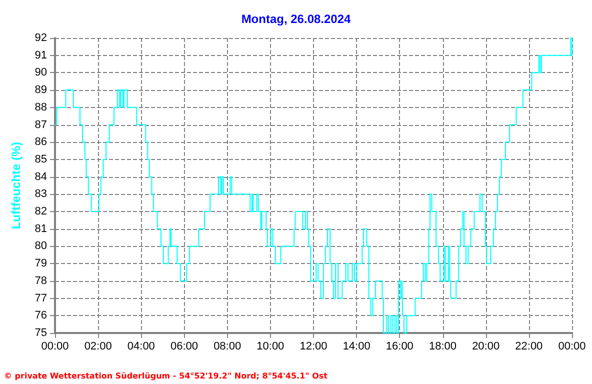 Image resolution: width=592 pixels, height=384 pixels. I want to click on x-tick-label: 16:00, so click(400, 346).